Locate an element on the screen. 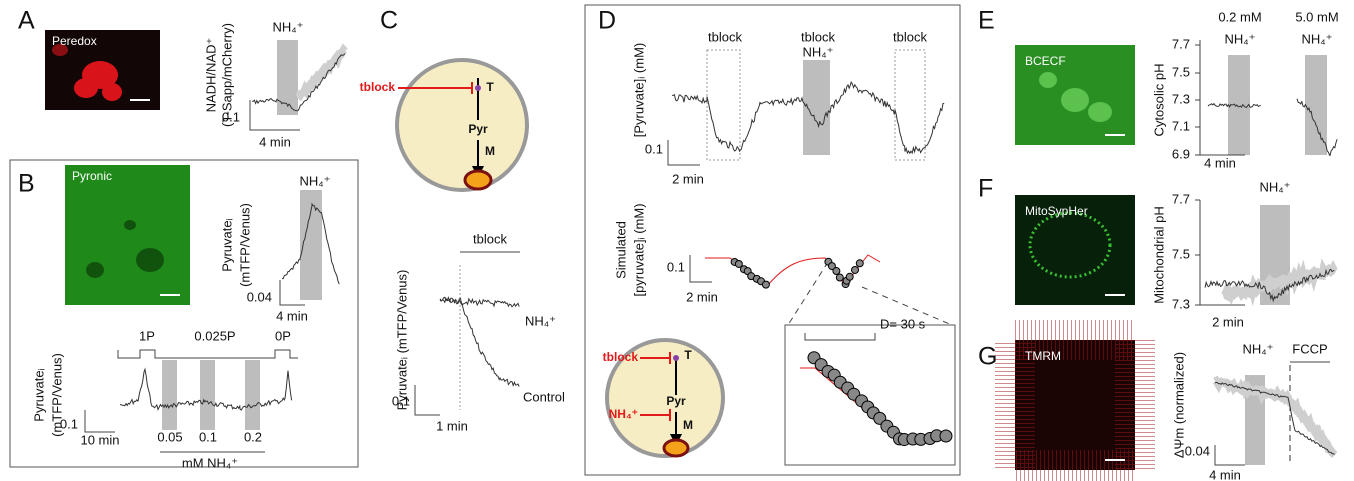 The image size is (1354, 481). label: M is located at coordinates (490, 151).